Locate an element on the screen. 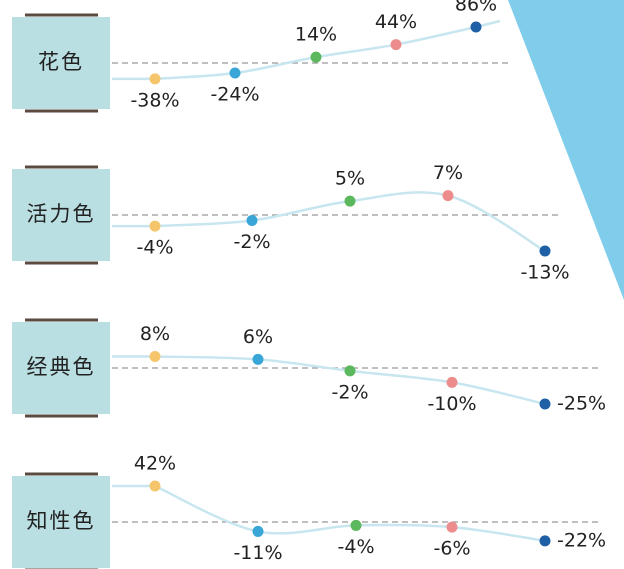  value-label: 42% is located at coordinates (155, 464).